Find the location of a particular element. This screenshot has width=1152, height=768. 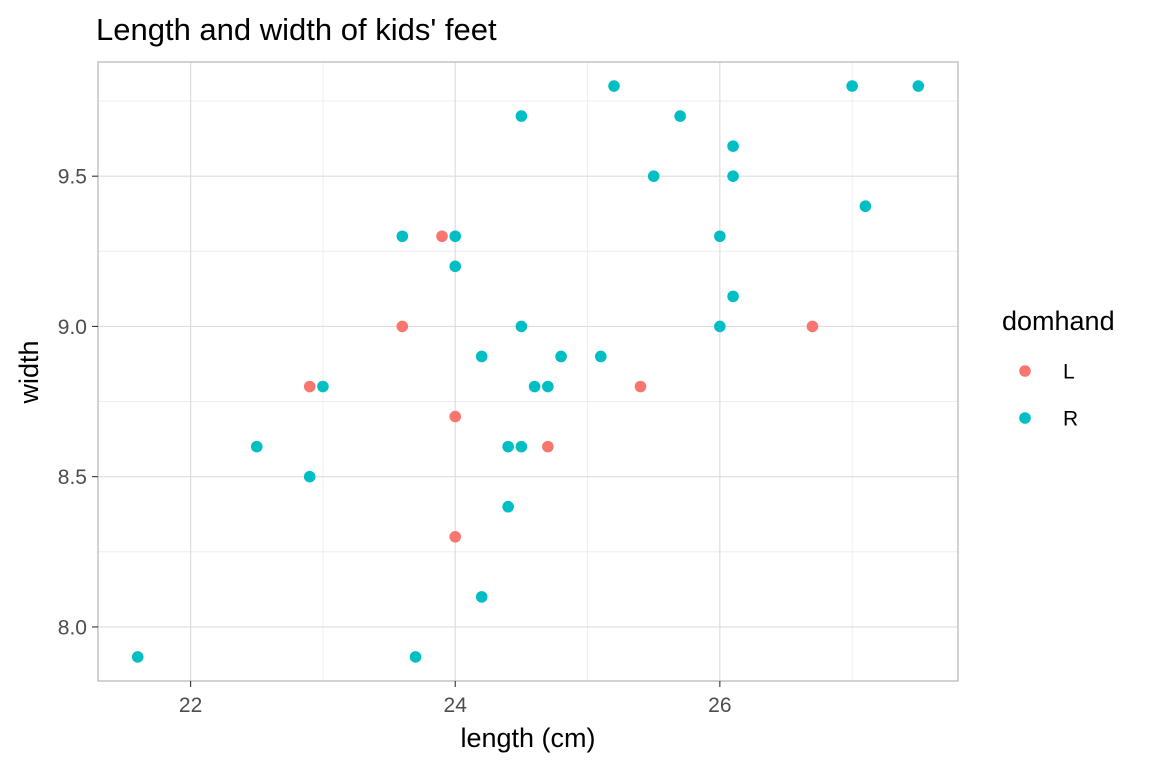

x-axis-ticks: 22 24 26 is located at coordinates (455, 699).